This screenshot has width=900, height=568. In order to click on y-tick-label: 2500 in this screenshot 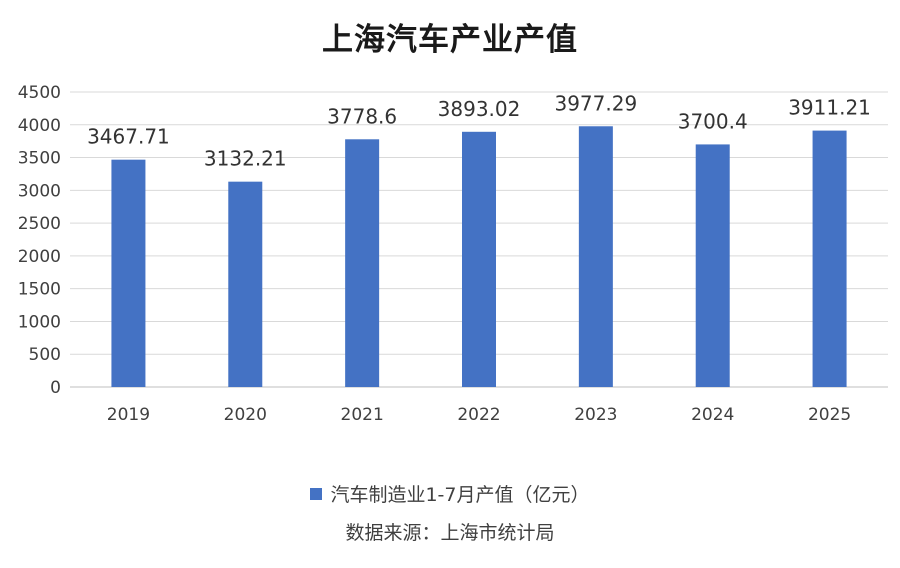, I will do `click(39, 224)`.